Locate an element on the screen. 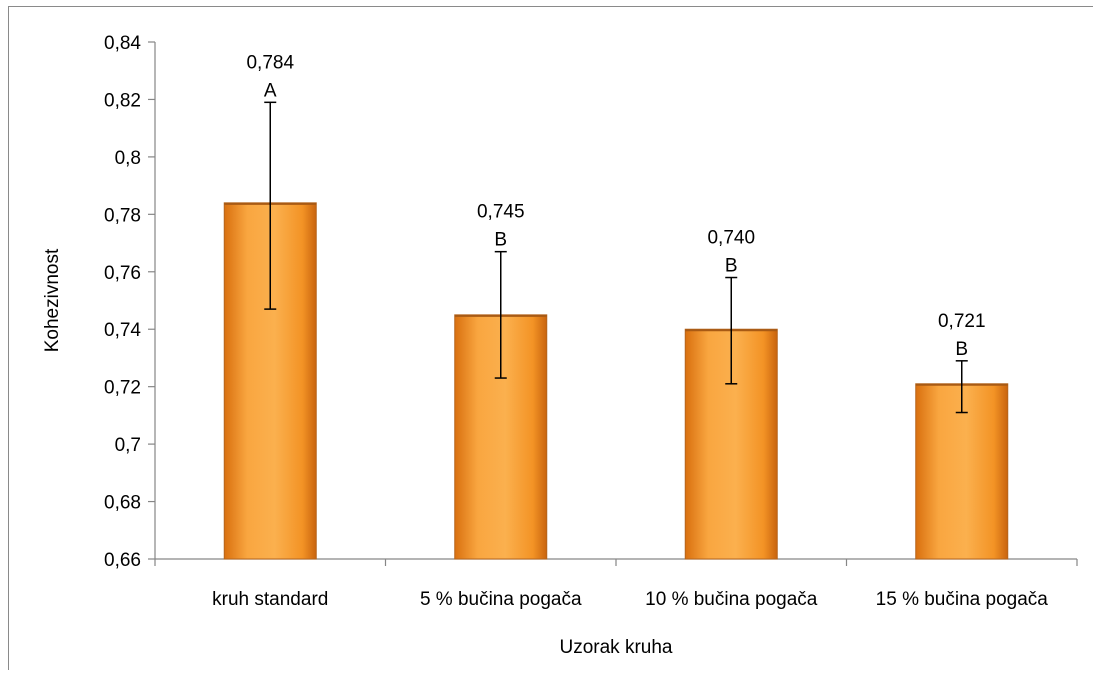 Image resolution: width=1099 pixels, height=675 pixels. y-axis: 0,66 0,68 0,7 0,72 0,74 0,76 0,78 0,8 0,82 0,84 is located at coordinates (130, 302).